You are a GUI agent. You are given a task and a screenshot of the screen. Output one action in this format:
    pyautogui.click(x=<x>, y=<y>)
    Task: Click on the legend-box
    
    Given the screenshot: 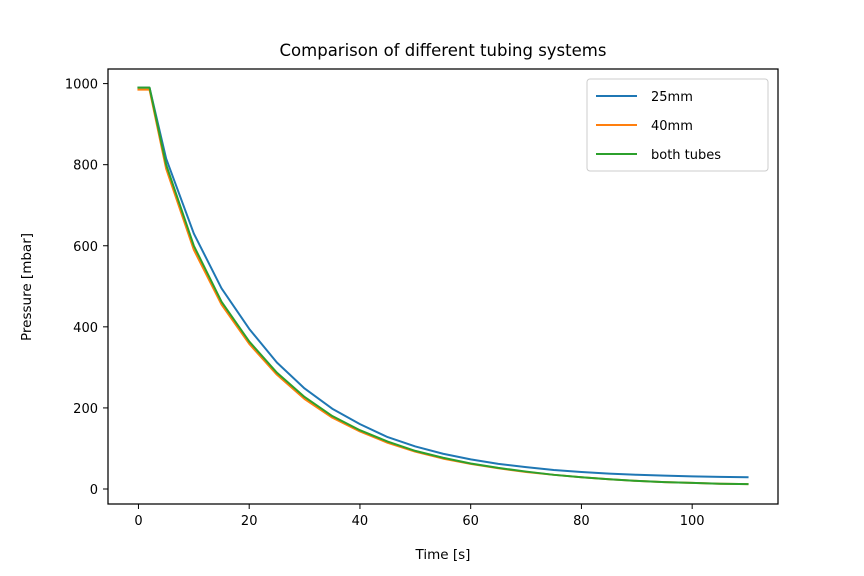 What is the action you would take?
    pyautogui.click(x=677, y=125)
    